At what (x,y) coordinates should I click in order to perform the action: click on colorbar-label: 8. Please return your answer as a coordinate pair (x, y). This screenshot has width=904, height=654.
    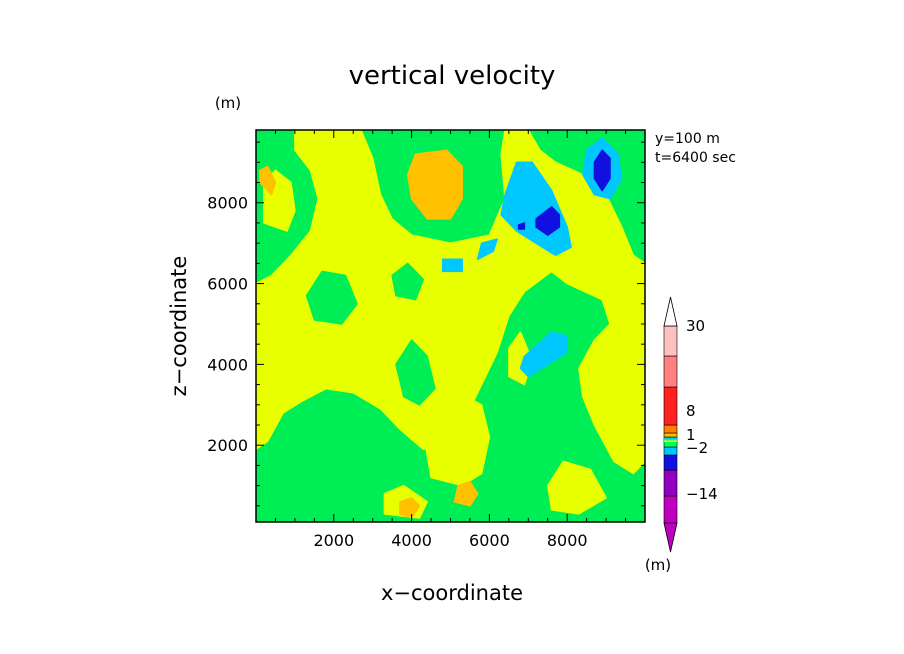
    Looking at the image, I should click on (691, 411).